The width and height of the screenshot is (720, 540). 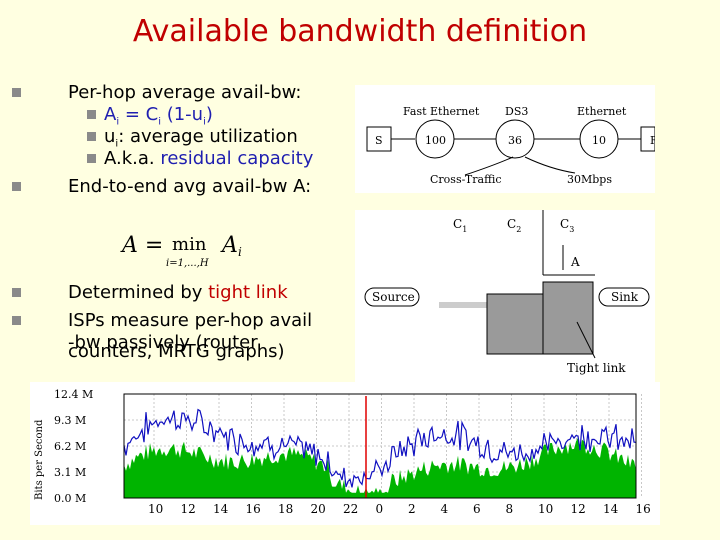 I want to click on mrtg-xtick-label: 6, so click(x=477, y=509).